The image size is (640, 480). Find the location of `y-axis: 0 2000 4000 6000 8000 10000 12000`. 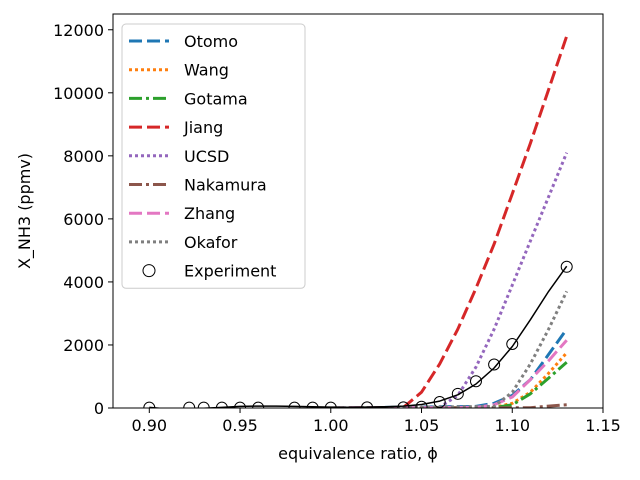

y-axis: 0 2000 4000 6000 8000 10000 12000 is located at coordinates (83, 219).